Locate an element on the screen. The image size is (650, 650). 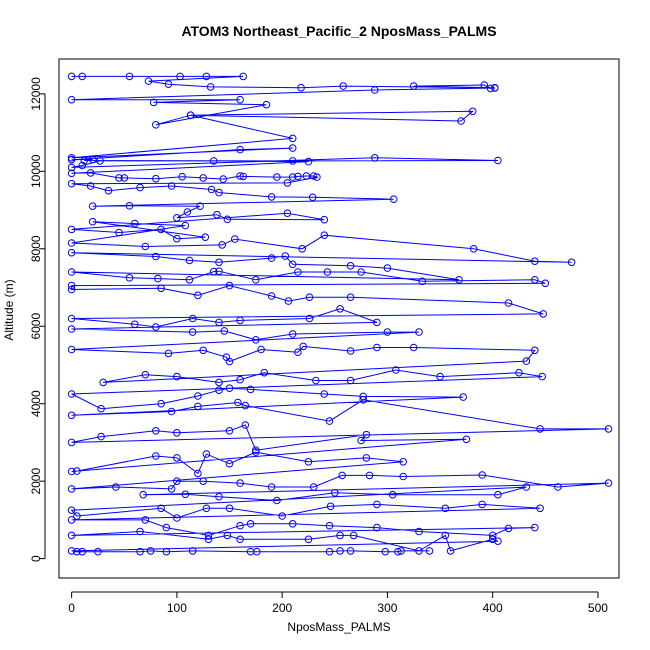
y-tick-label: 6000 is located at coordinates (36, 326).